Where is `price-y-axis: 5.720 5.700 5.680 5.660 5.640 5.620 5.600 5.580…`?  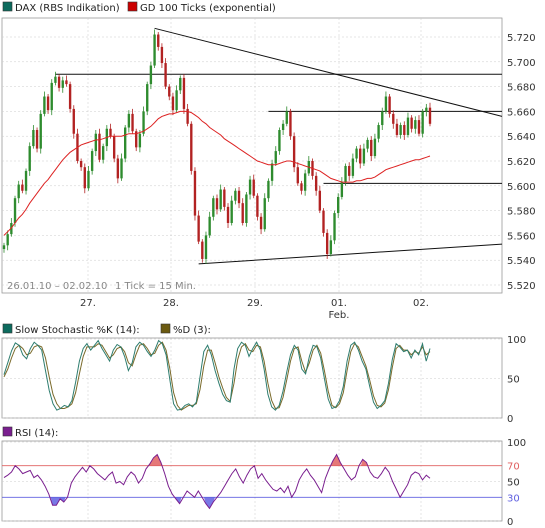
price-y-axis: 5.720 5.700 5.680 5.660 5.640 5.620 5.600 5.580… is located at coordinates (521, 162).